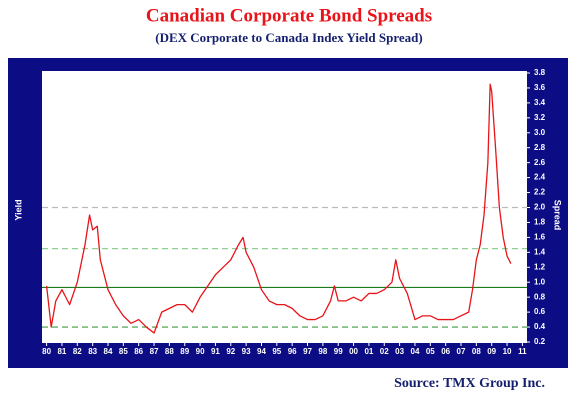 The height and width of the screenshot is (400, 578). Describe the element at coordinates (540, 266) in the screenshot. I see `y-tick-label: 1.2` at that location.